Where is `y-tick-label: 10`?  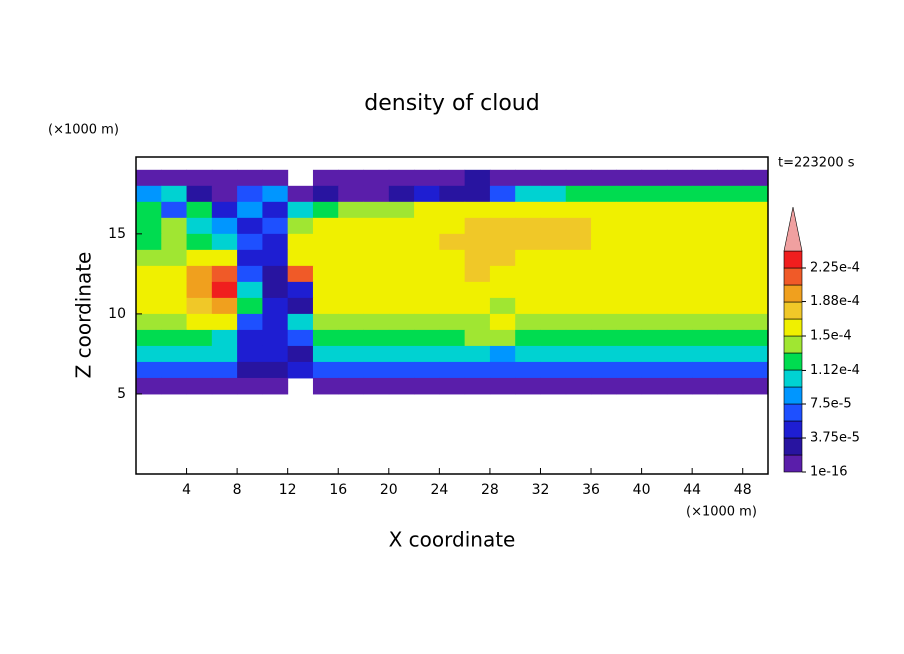
y-tick-label: 10 is located at coordinates (117, 314).